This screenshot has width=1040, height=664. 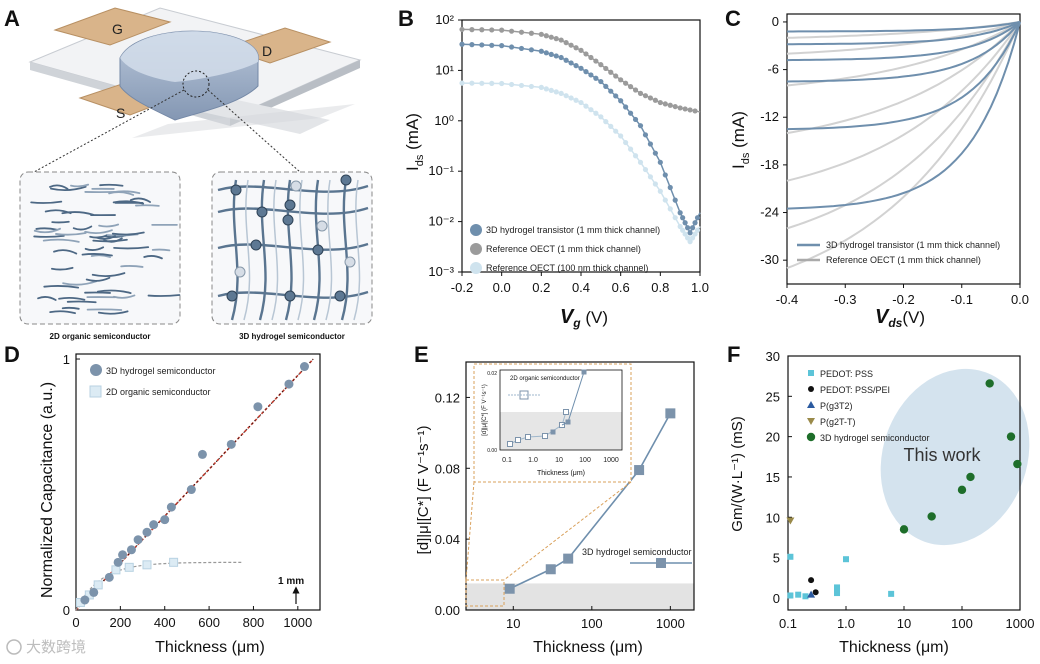 What do you see at coordinates (836, 406) in the screenshot?
I see `f-legend-label: P(g3T2)` at bounding box center [836, 406].